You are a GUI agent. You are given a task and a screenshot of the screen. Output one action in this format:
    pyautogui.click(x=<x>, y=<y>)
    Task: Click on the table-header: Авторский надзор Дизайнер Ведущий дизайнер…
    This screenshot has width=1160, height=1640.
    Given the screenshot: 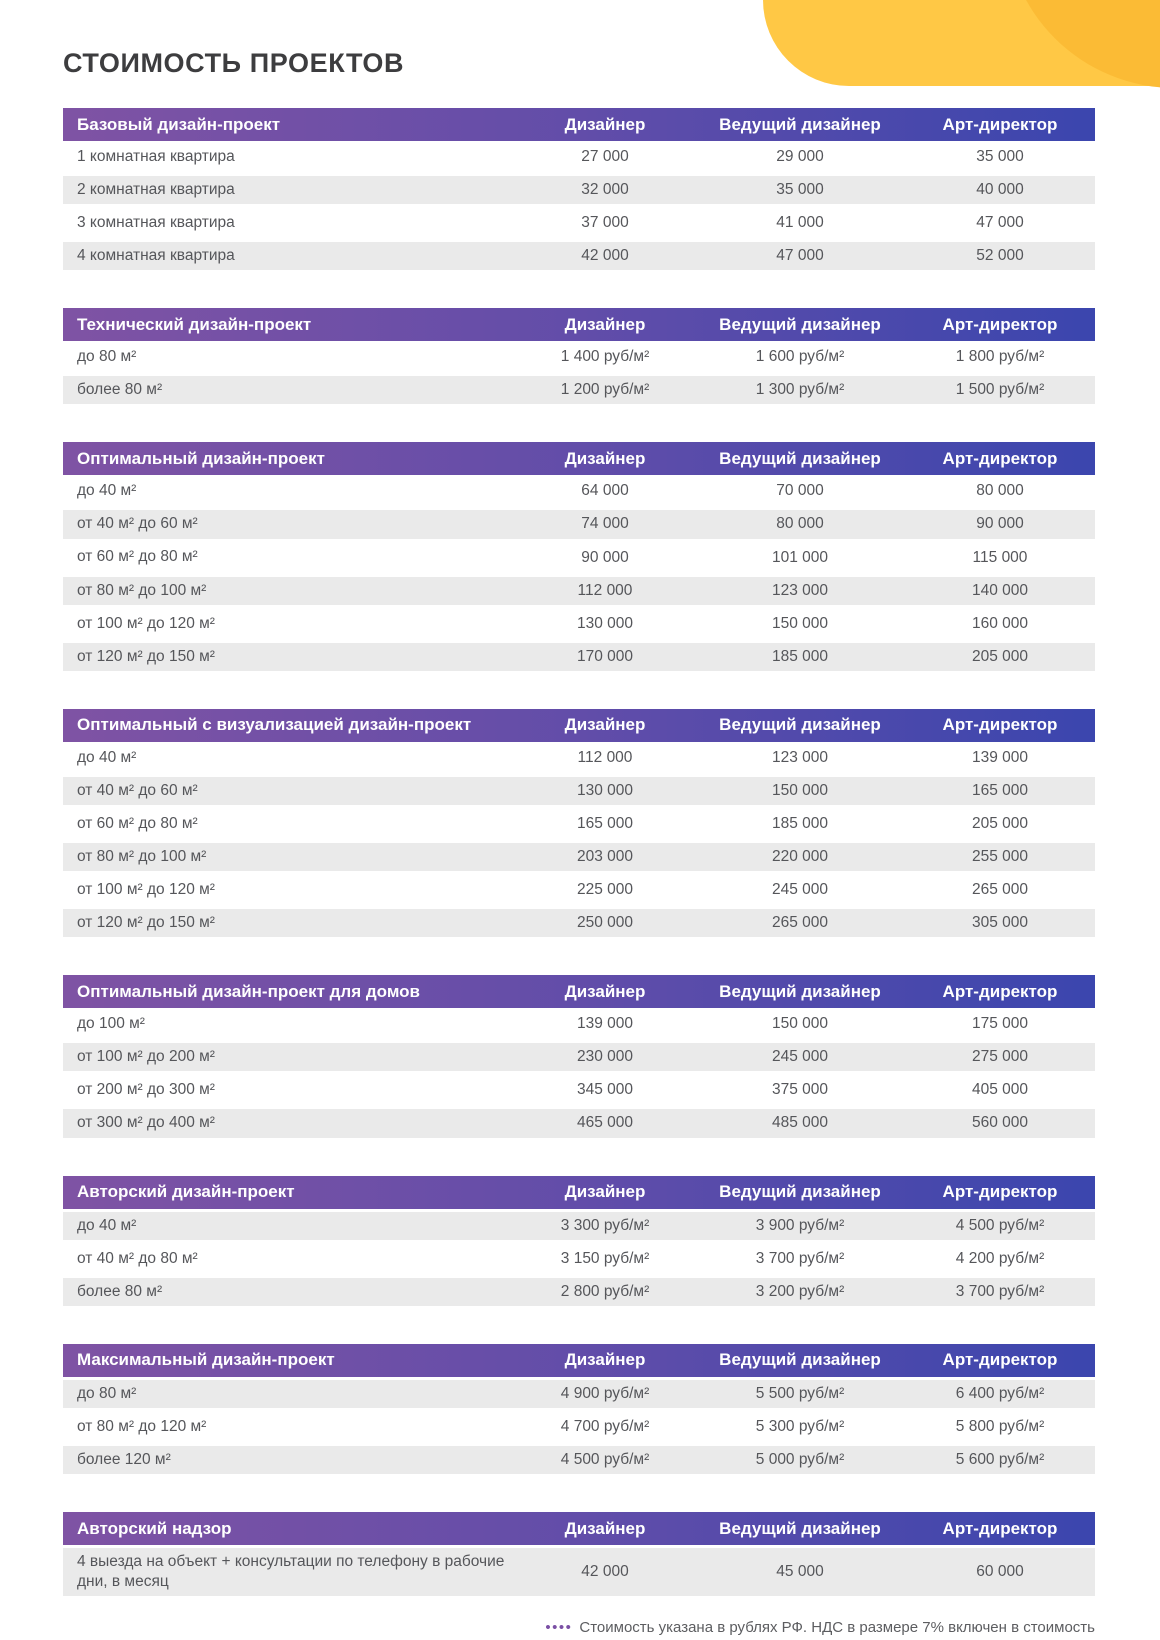 What is the action you would take?
    pyautogui.click(x=579, y=1529)
    